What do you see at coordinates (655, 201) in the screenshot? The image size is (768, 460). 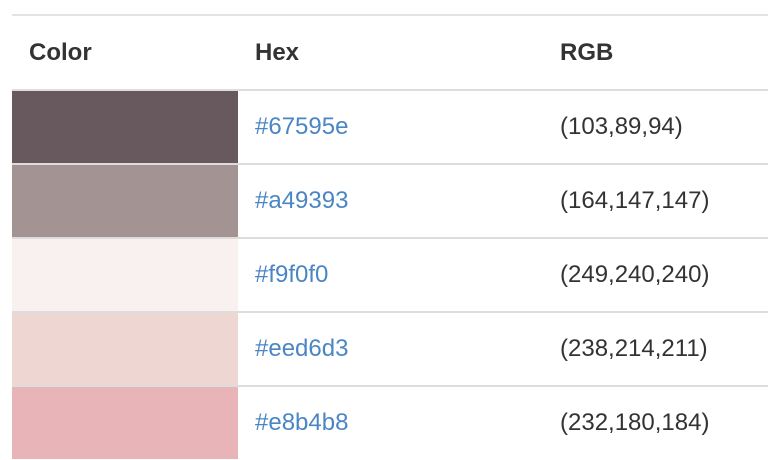 I see `rgb-value: (164,147,147)` at bounding box center [655, 201].